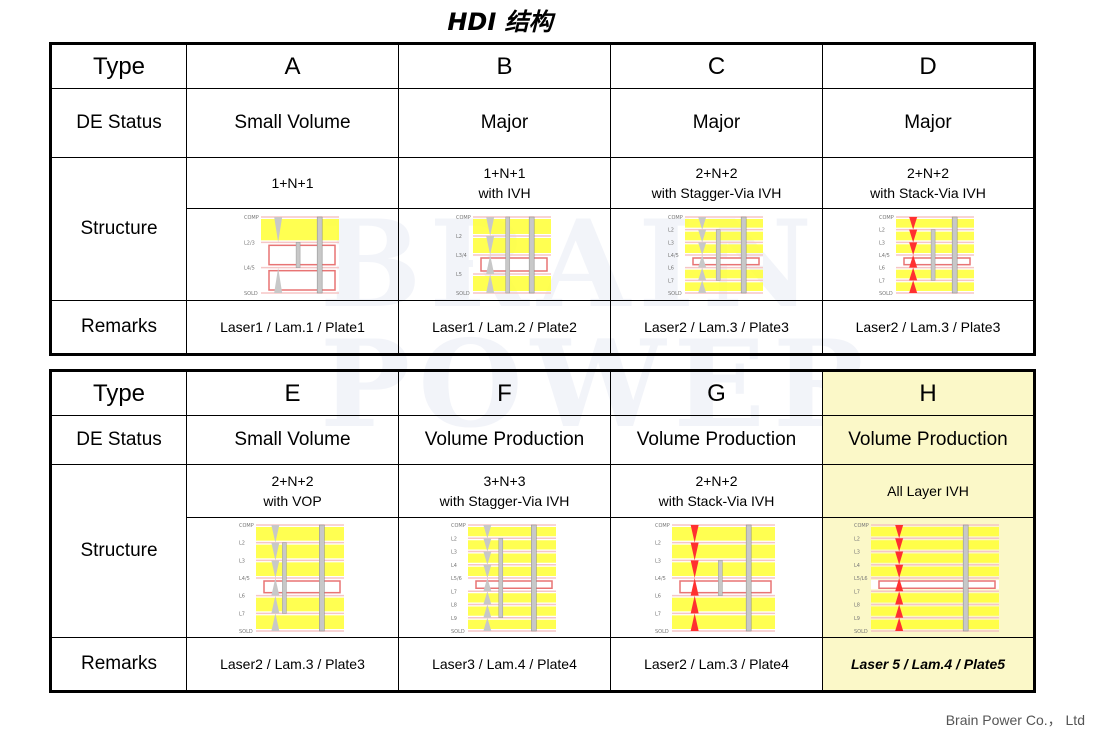 This screenshot has width=1093, height=732. What do you see at coordinates (504, 481) in the screenshot?
I see `structure-f-line1: 3+N+3` at bounding box center [504, 481].